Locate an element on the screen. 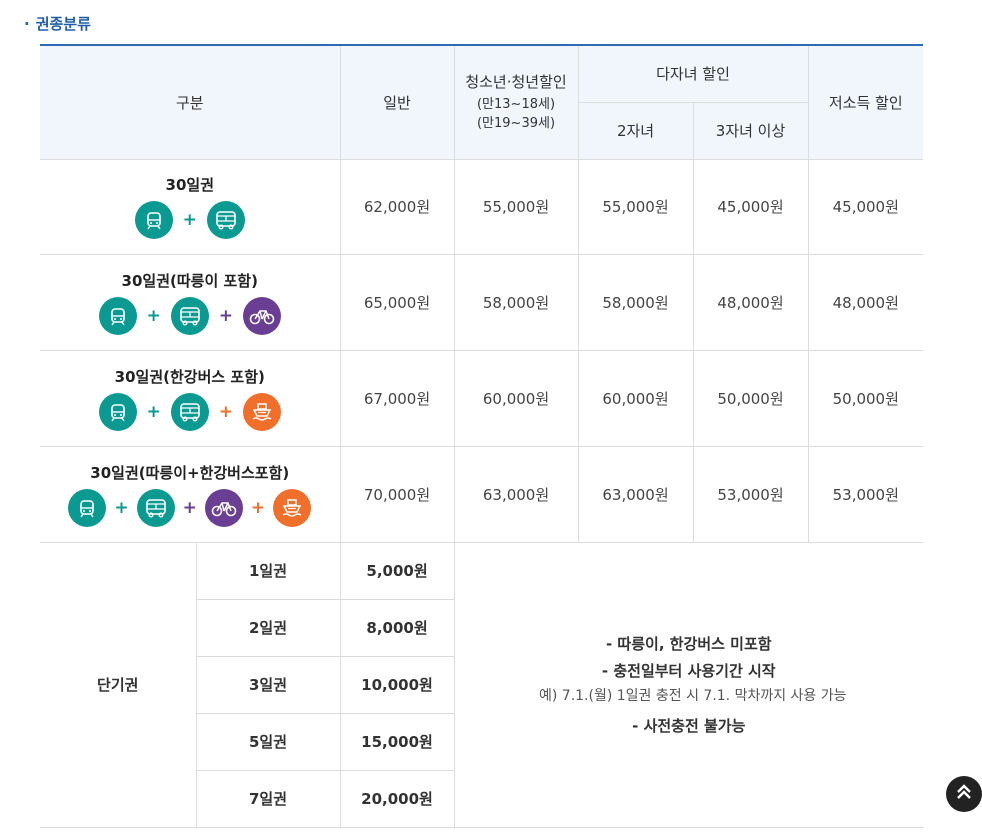 The width and height of the screenshot is (982, 839). double-chevron-up-icon is located at coordinates (964, 794).